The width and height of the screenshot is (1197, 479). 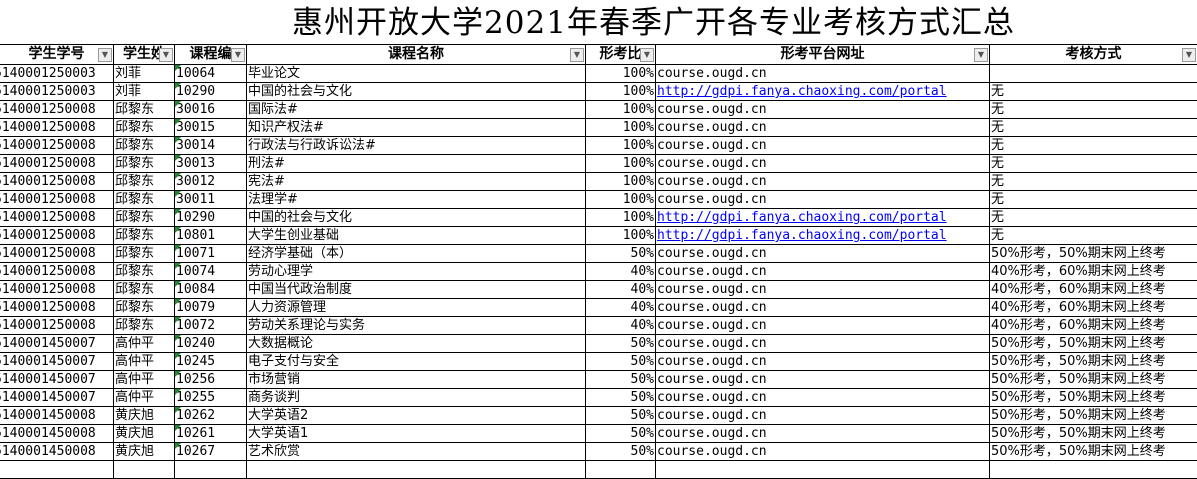 I want to click on column-header-course-code: 课程编▼, so click(x=211, y=55).